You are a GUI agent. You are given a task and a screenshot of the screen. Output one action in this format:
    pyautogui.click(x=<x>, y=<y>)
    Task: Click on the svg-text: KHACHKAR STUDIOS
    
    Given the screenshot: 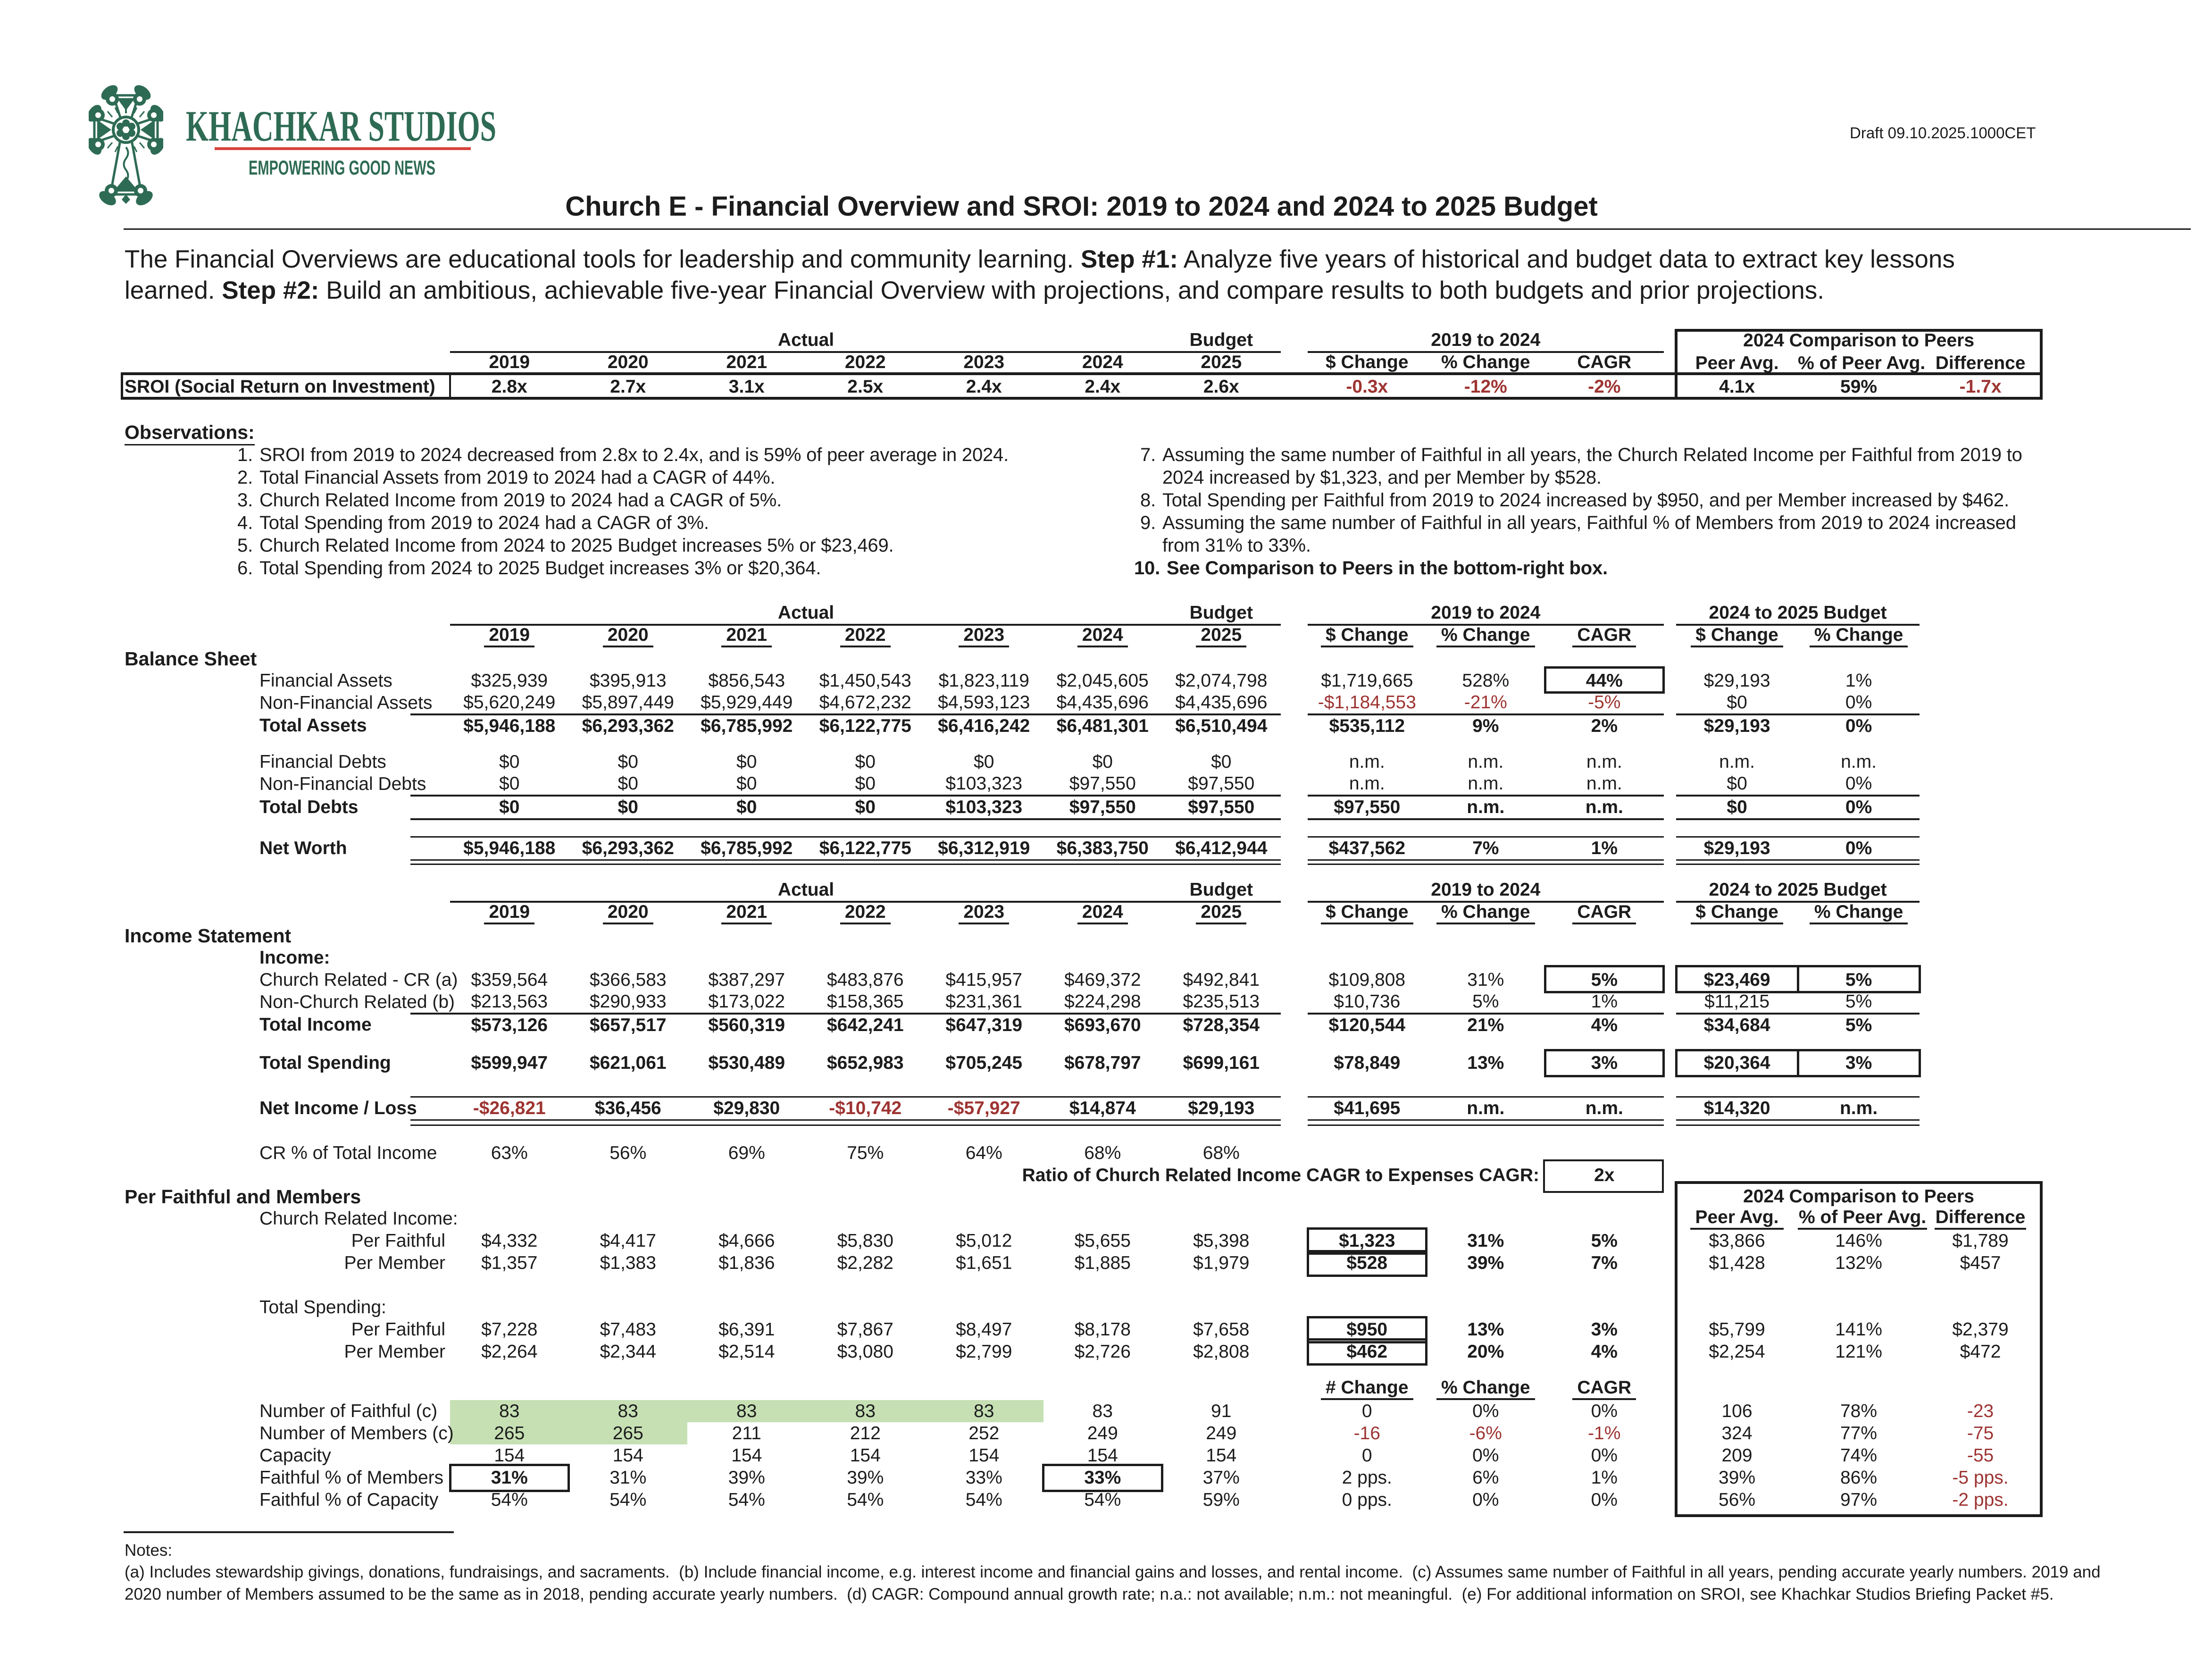 What is the action you would take?
    pyautogui.click(x=341, y=127)
    